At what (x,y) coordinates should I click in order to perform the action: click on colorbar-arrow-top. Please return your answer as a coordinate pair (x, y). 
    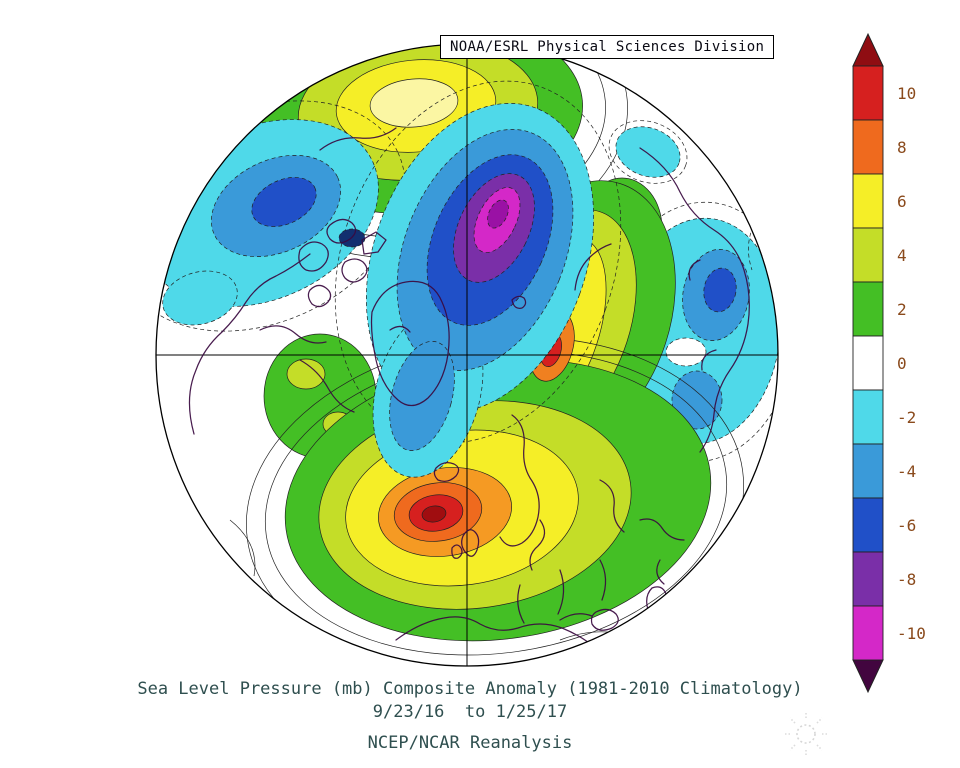
    Looking at the image, I should click on (868, 49).